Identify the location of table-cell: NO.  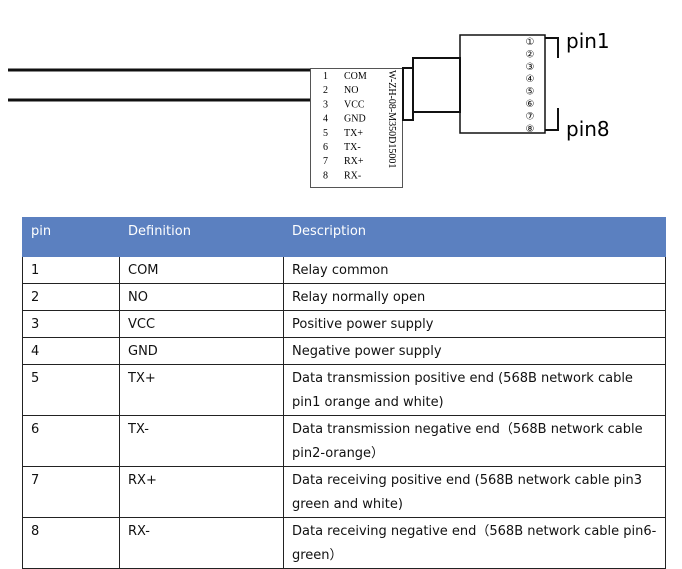
(201, 297).